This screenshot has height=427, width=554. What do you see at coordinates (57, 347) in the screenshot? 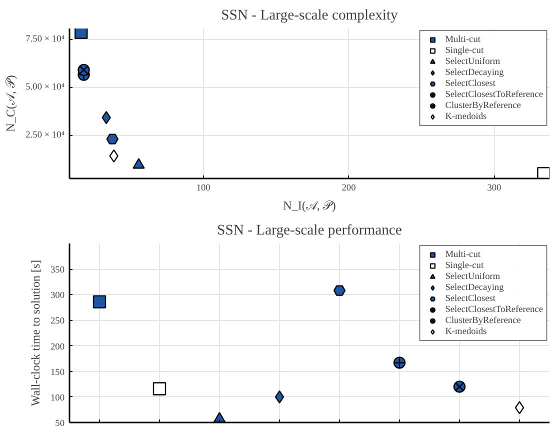
I see `y-tick-label: 200` at bounding box center [57, 347].